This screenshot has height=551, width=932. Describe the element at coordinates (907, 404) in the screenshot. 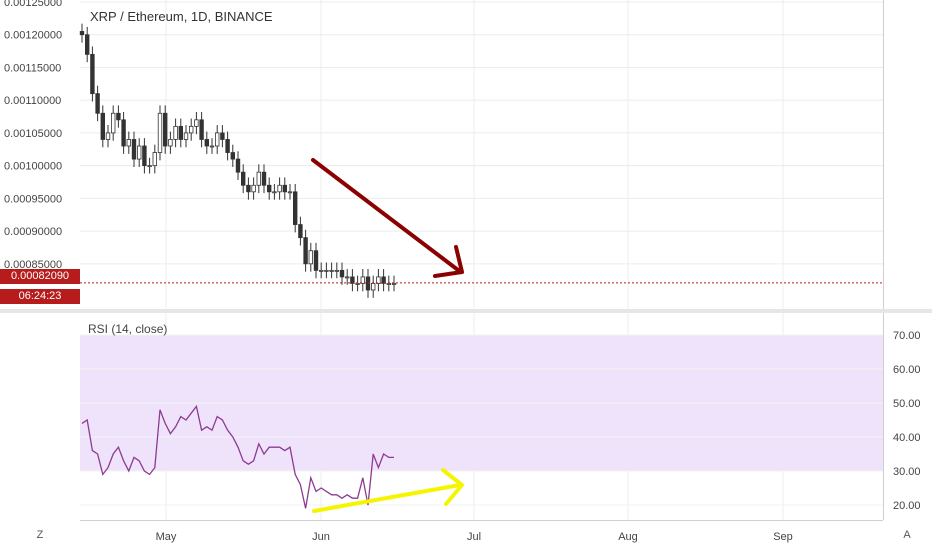

I see `rsi-tick-label: 50.00` at that location.